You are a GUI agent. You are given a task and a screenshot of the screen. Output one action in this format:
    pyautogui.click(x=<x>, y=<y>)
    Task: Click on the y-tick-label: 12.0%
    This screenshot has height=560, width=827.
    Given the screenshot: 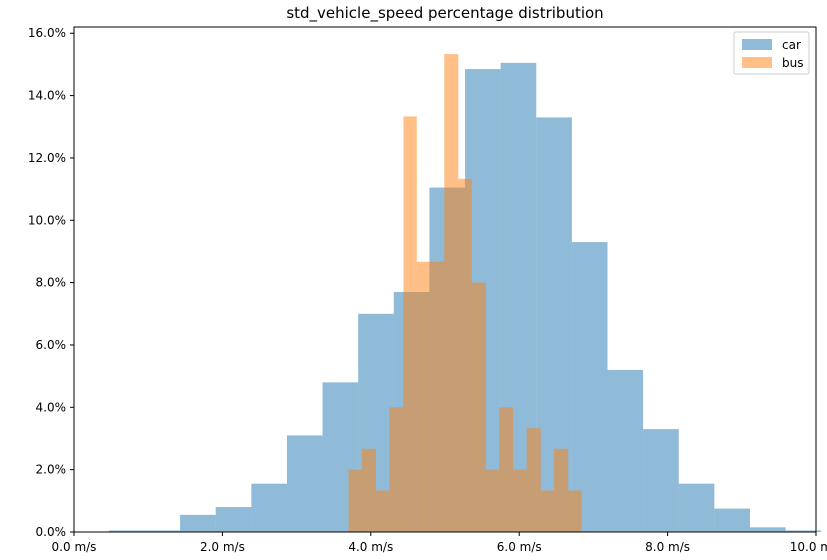 What is the action you would take?
    pyautogui.click(x=47, y=158)
    